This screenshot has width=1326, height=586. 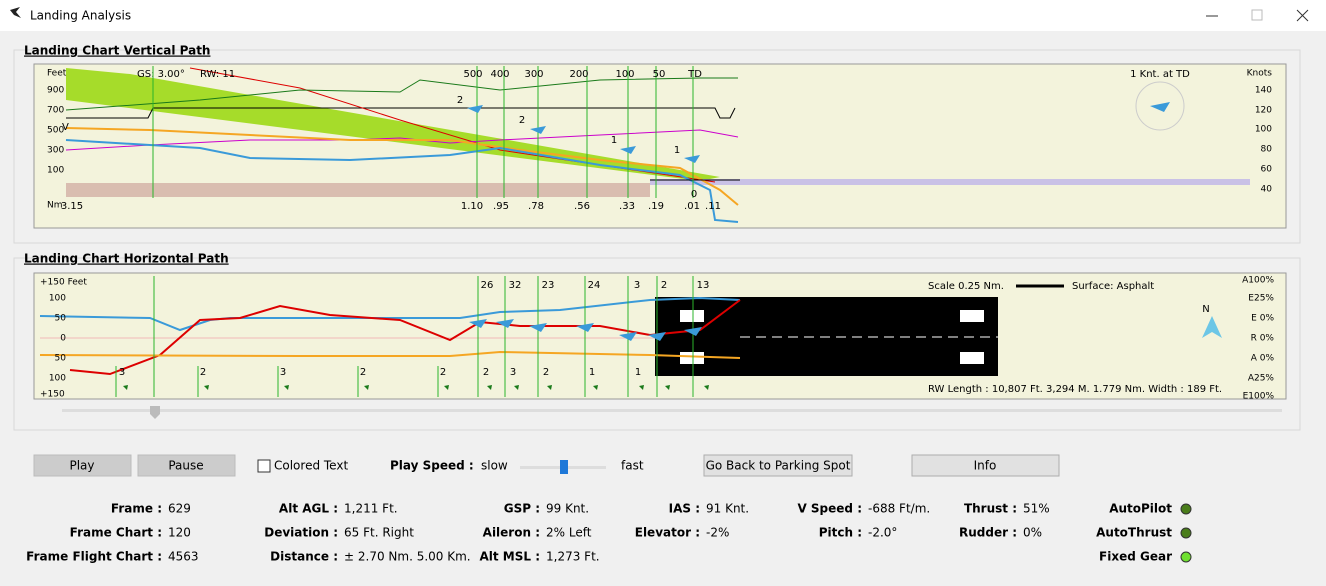 I want to click on stat-value: 2% Left, so click(x=569, y=533).